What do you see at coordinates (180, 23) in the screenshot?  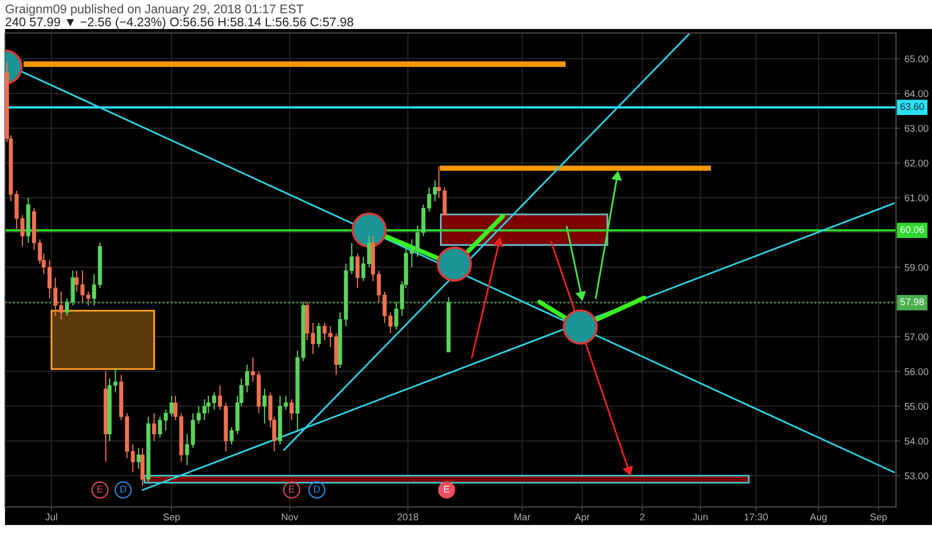 I see `chart-subtitle: 240 57.99 ▼ −2.56 (−4.23%) O:56.56 H:58.14 L:56.56 C:57.98` at bounding box center [180, 23].